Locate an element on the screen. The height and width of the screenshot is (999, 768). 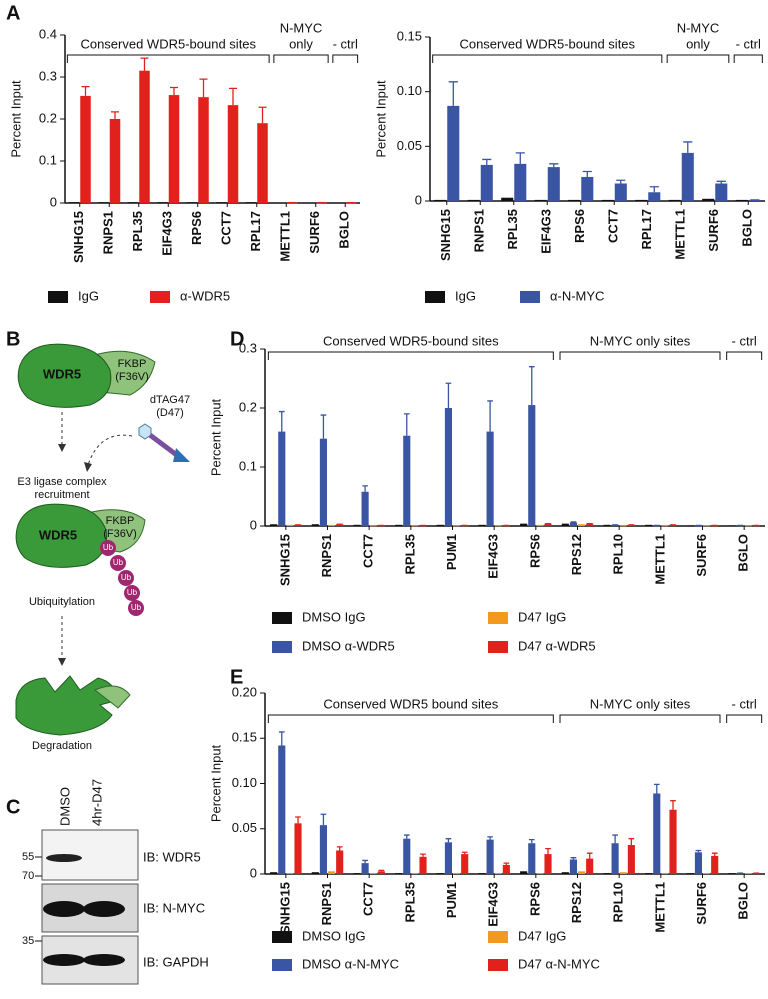
x-tick-label: SURF6 is located at coordinates (713, 230).